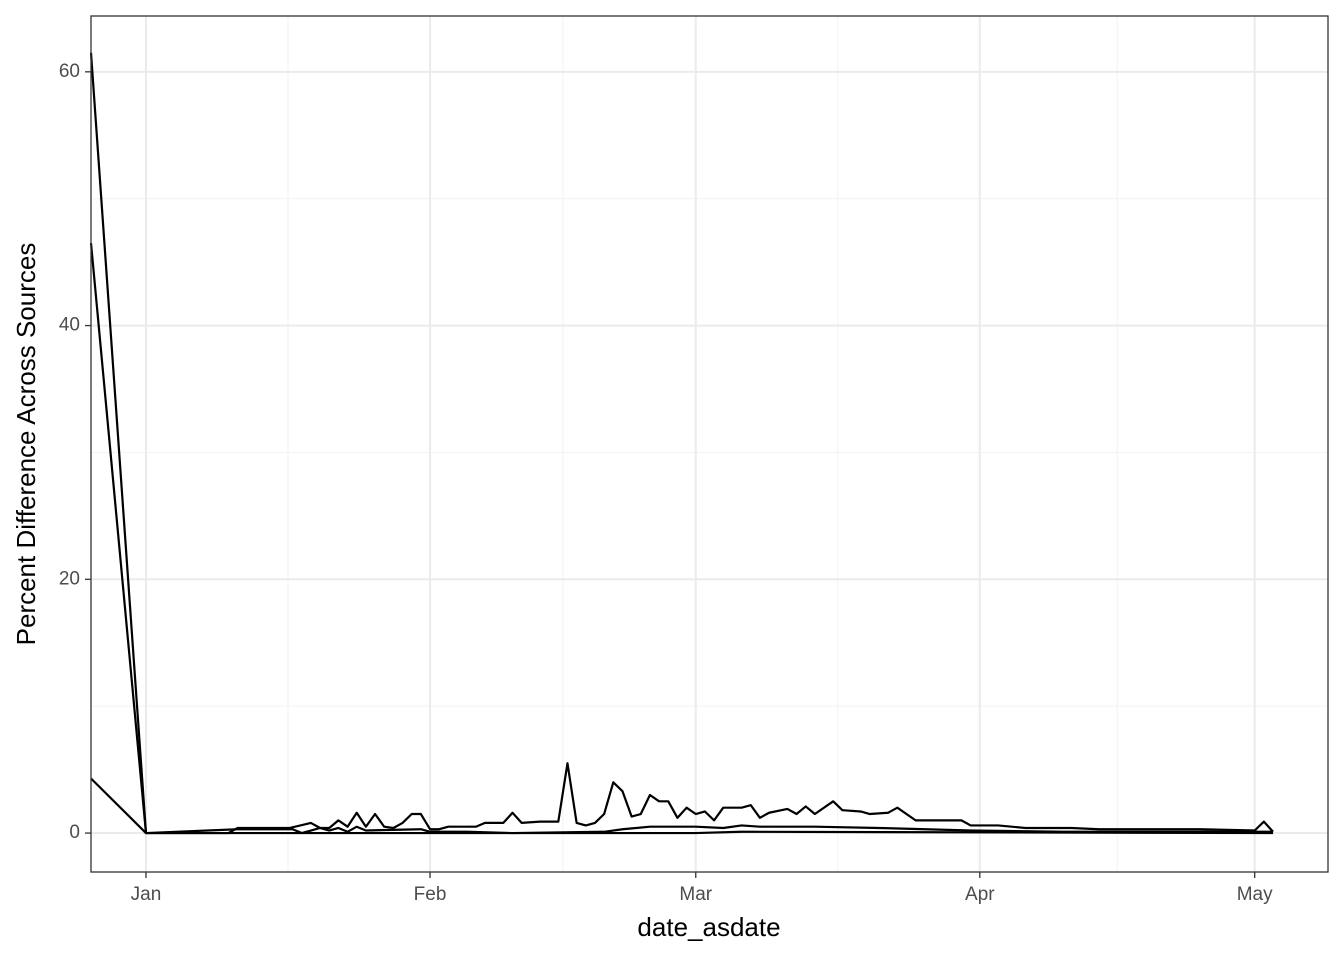 This screenshot has height=960, width=1344. I want to click on y-tick-label: 40, so click(69, 325).